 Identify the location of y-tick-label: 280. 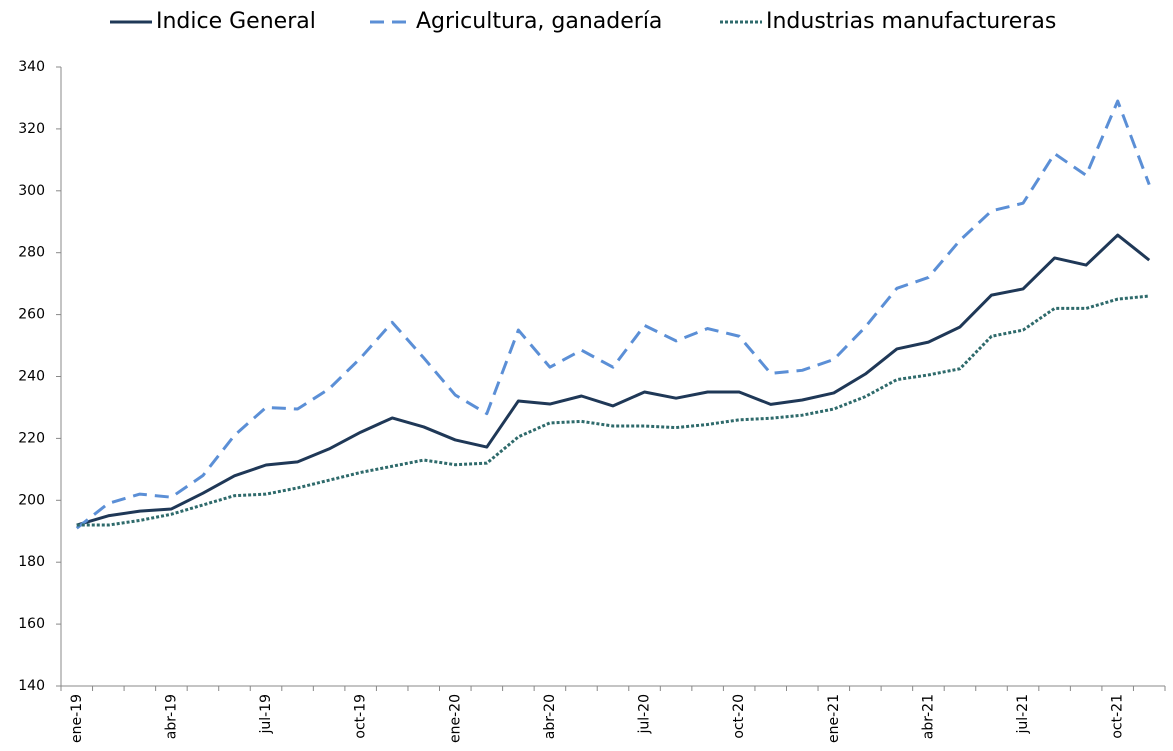
(31, 253).